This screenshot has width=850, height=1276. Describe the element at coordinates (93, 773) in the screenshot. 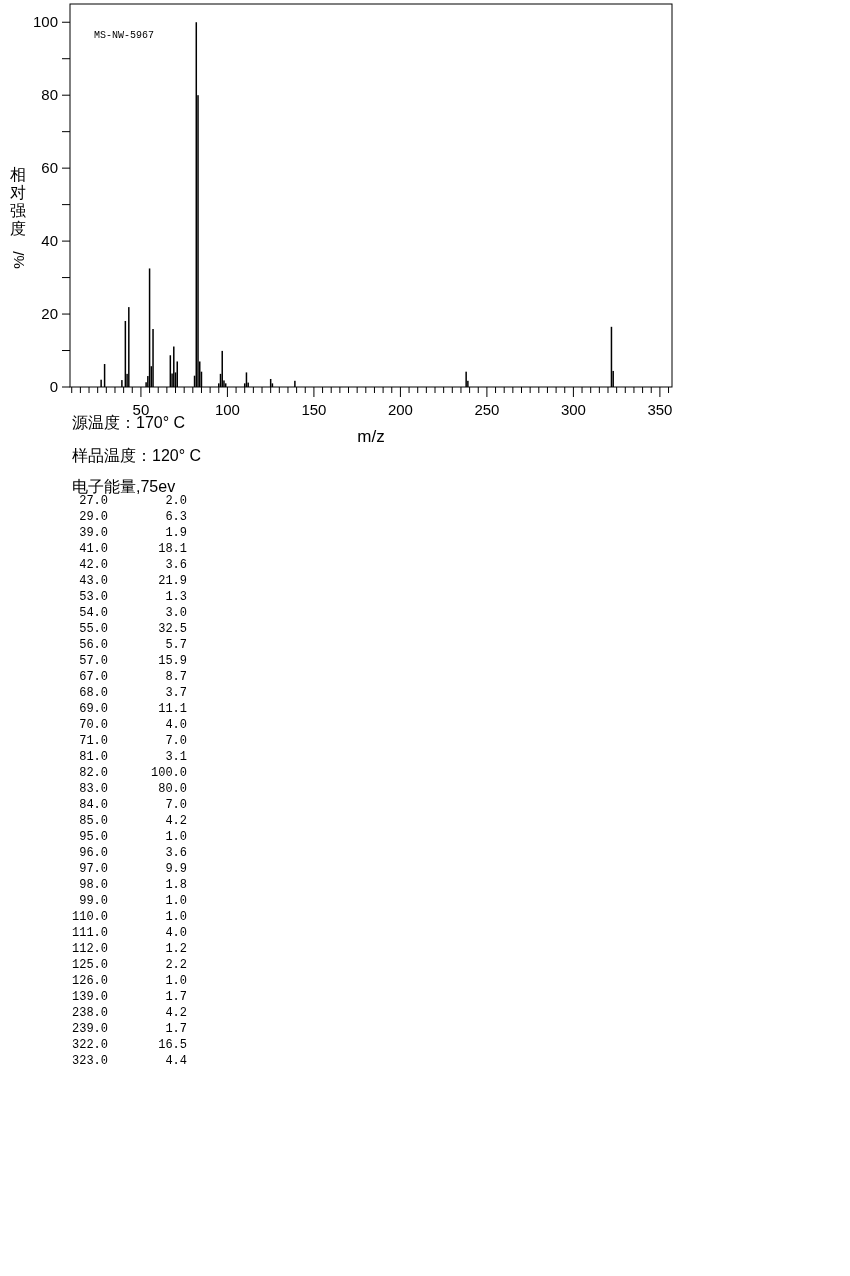

I see `category-label: 82.0` at that location.